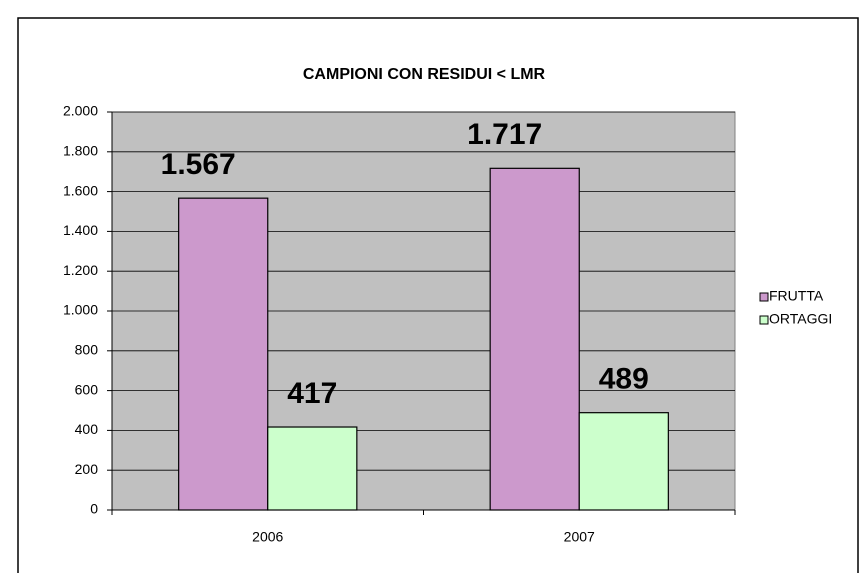 This screenshot has width=861, height=573. Describe the element at coordinates (87, 429) in the screenshot. I see `y-tick-label: 400` at that location.